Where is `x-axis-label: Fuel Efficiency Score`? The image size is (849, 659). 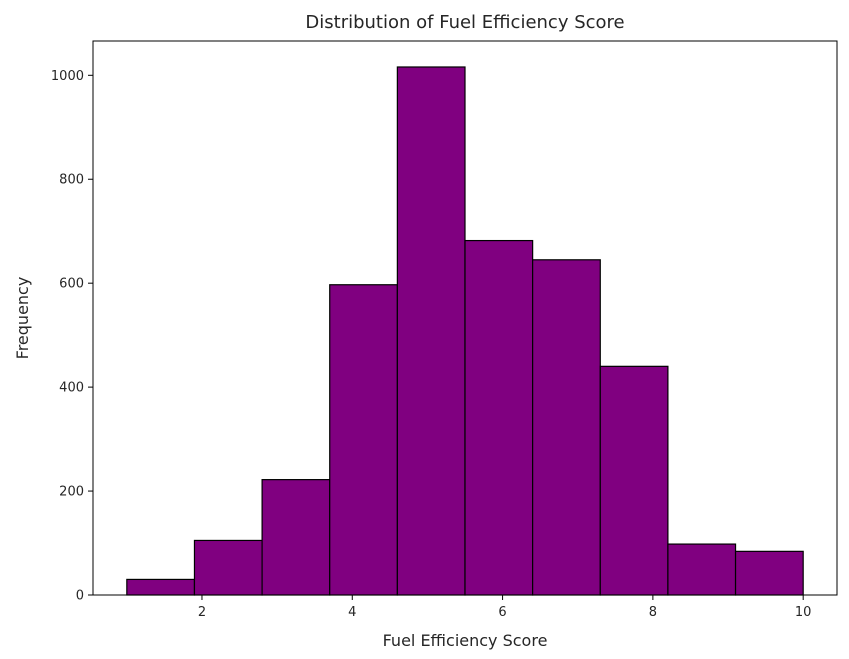
x-axis-label: Fuel Efficiency Score is located at coordinates (465, 640).